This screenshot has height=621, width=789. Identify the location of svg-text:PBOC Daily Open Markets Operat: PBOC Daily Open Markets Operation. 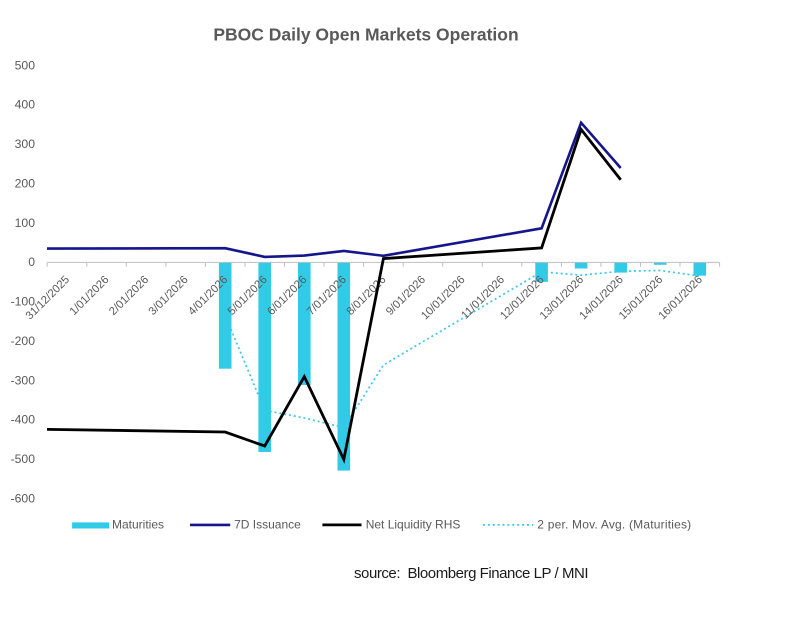
(365, 35).